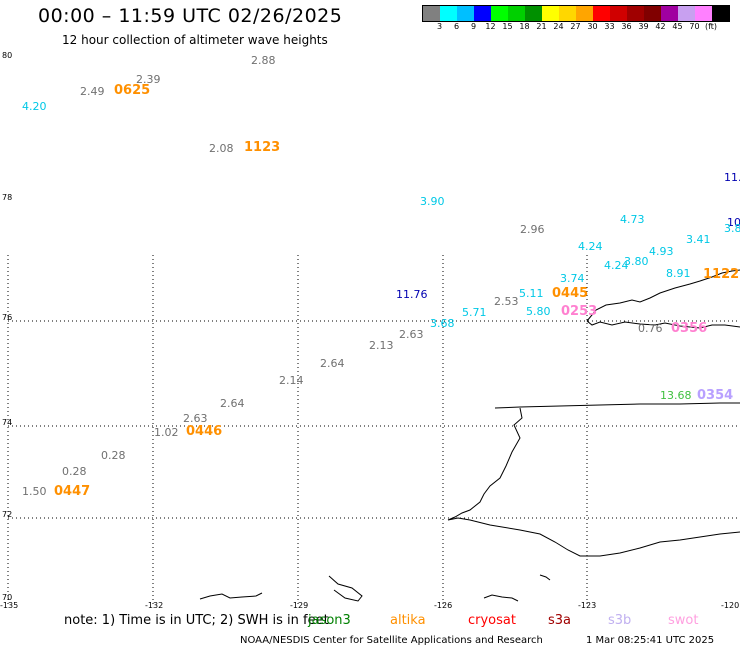 The width and height of the screenshot is (740, 650). What do you see at coordinates (570, 293) in the screenshot?
I see `pass-time-label: 0445` at bounding box center [570, 293].